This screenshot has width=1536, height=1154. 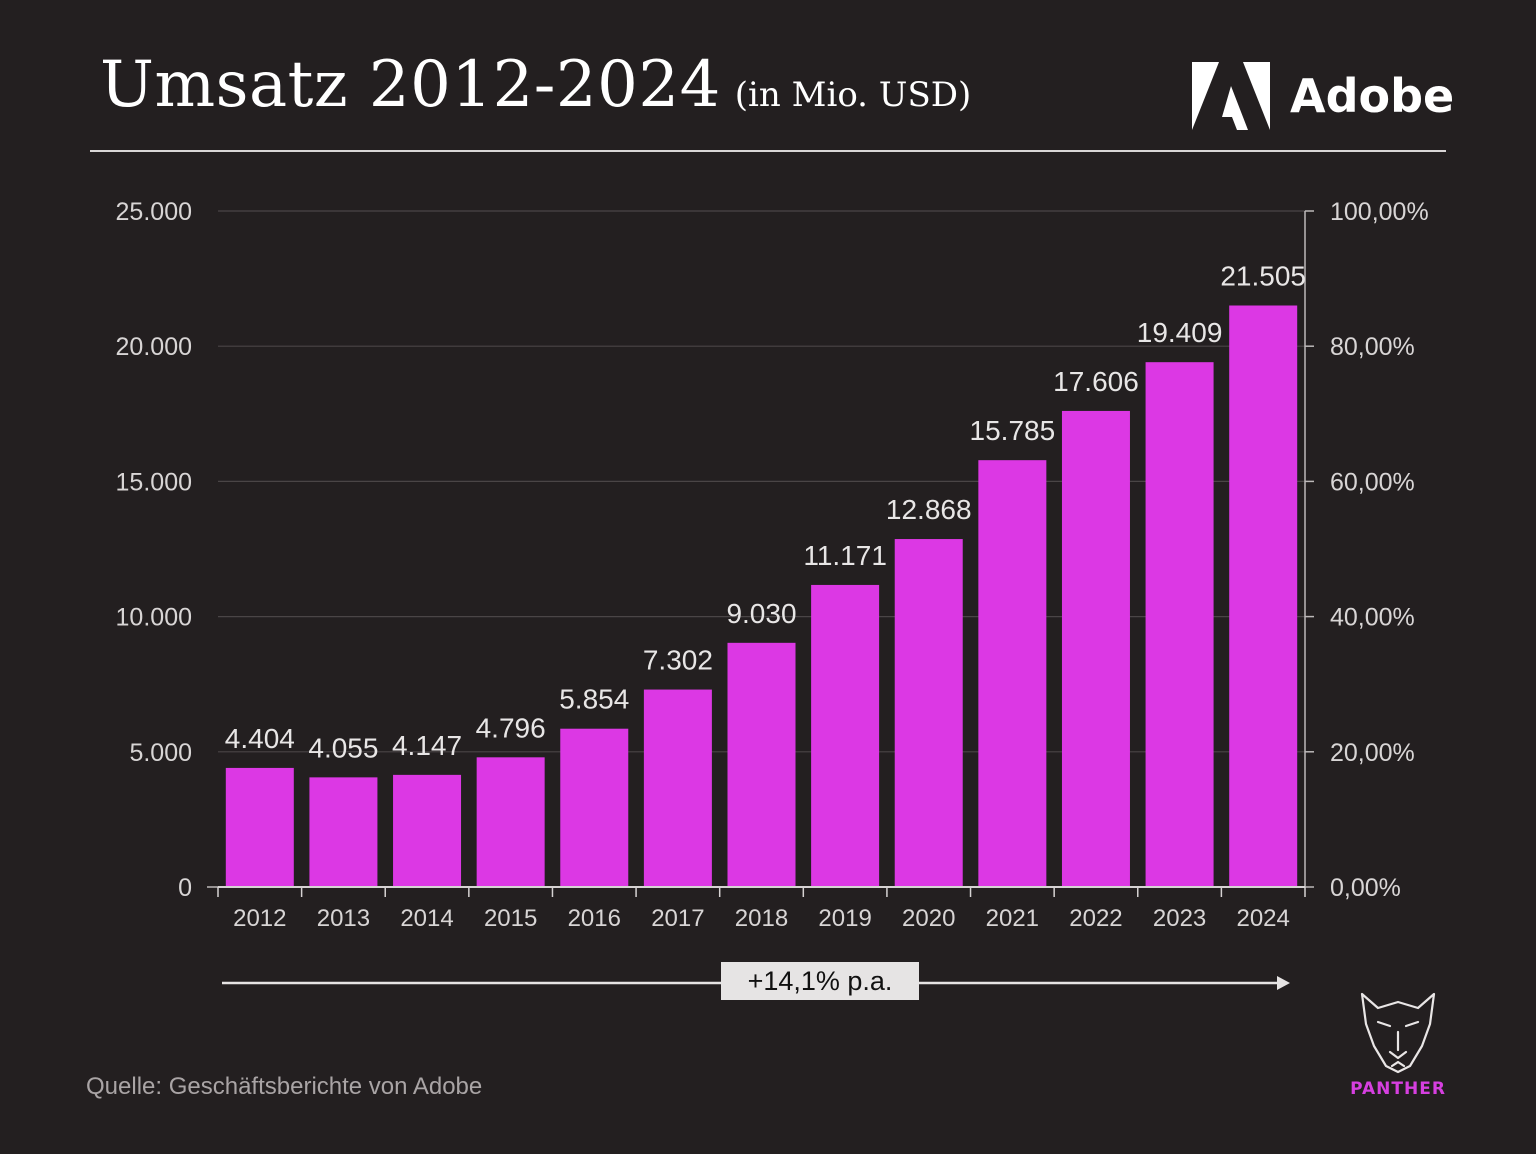 What do you see at coordinates (510, 918) in the screenshot?
I see `x-tick-label: 2015` at bounding box center [510, 918].